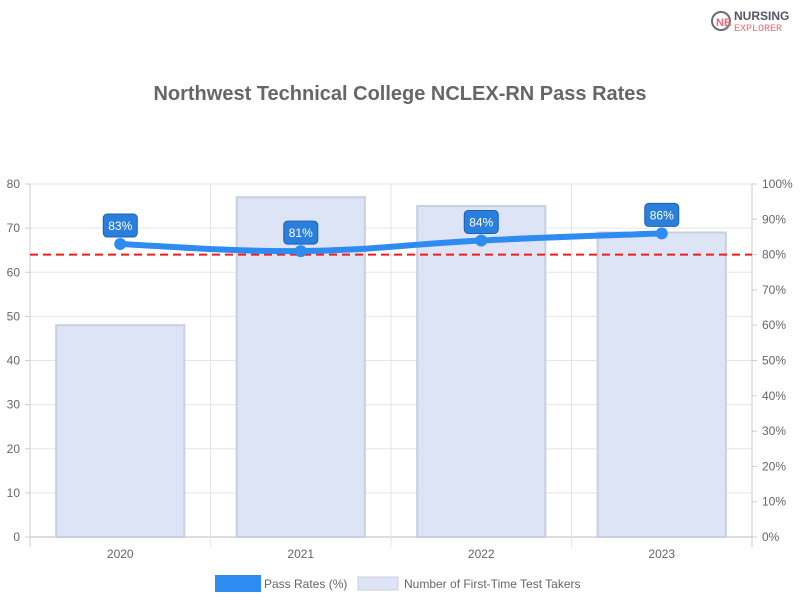  What do you see at coordinates (774, 255) in the screenshot?
I see `y-right-tick-label: 80%` at bounding box center [774, 255].